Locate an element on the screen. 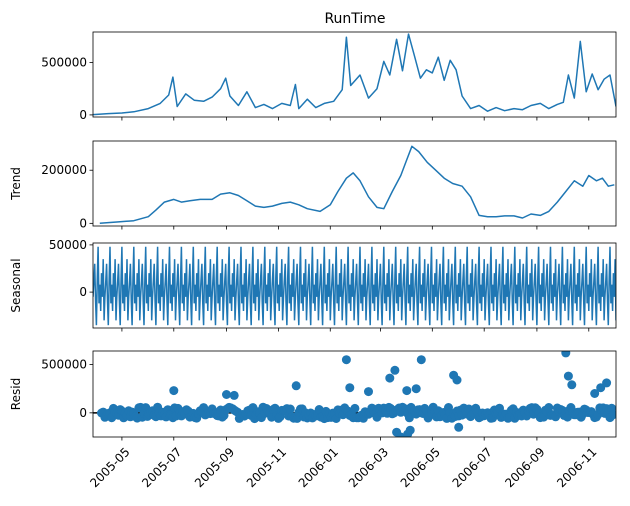  seasonal-plot-area is located at coordinates (354, 286).